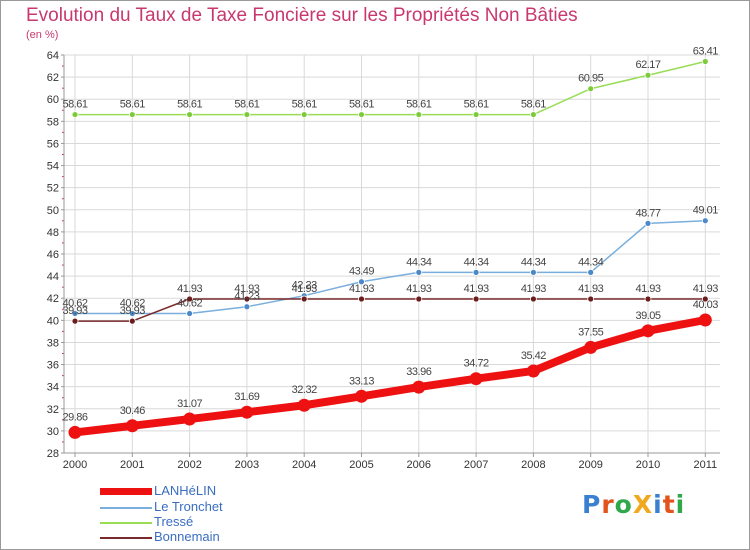  Describe the element at coordinates (189, 404) in the screenshot. I see `data-label-lanh-lin: 31.07` at that location.